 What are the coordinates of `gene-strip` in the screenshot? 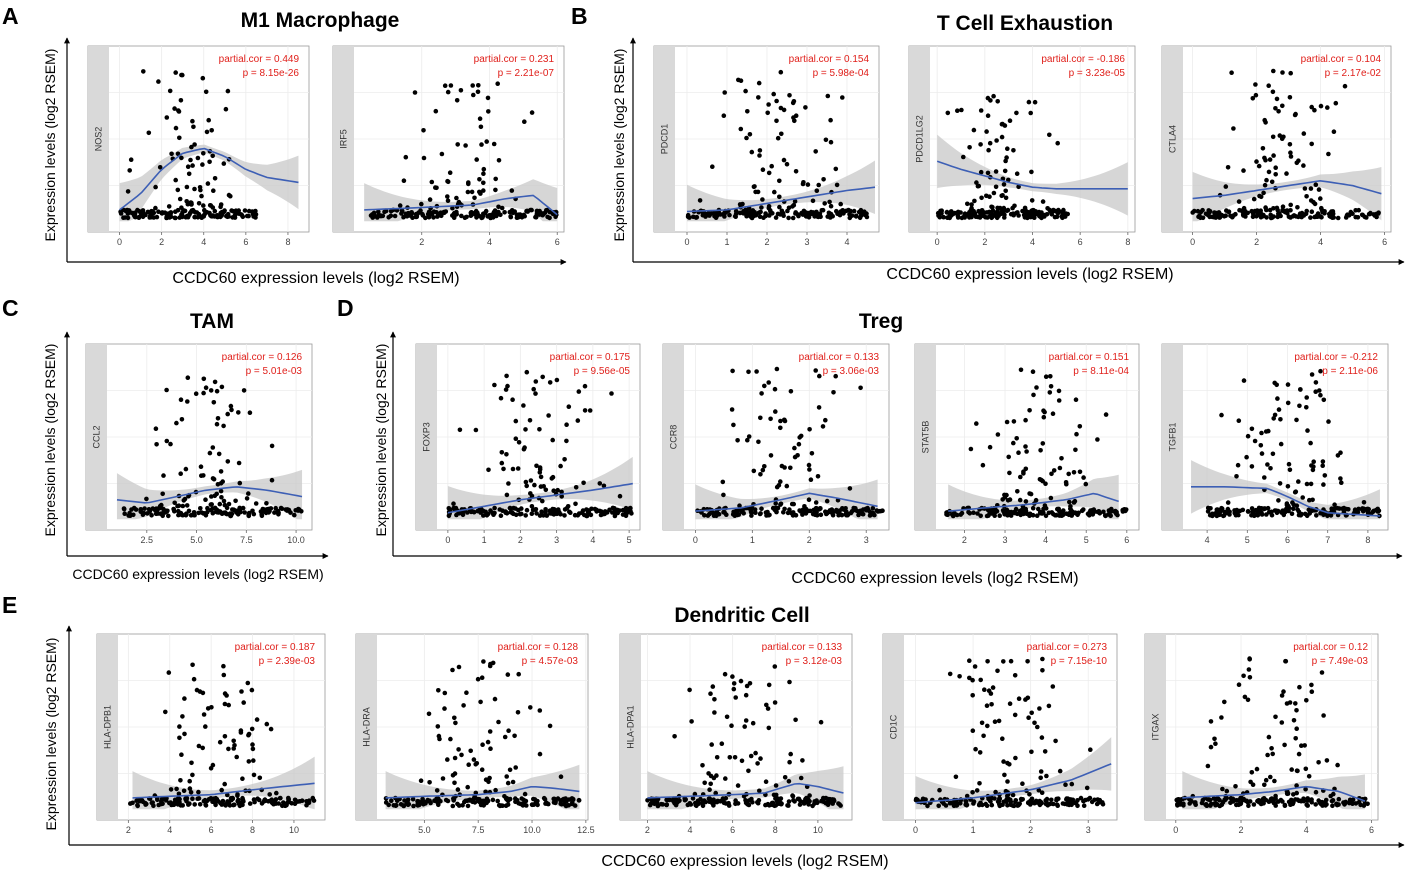 It's located at (919, 139).